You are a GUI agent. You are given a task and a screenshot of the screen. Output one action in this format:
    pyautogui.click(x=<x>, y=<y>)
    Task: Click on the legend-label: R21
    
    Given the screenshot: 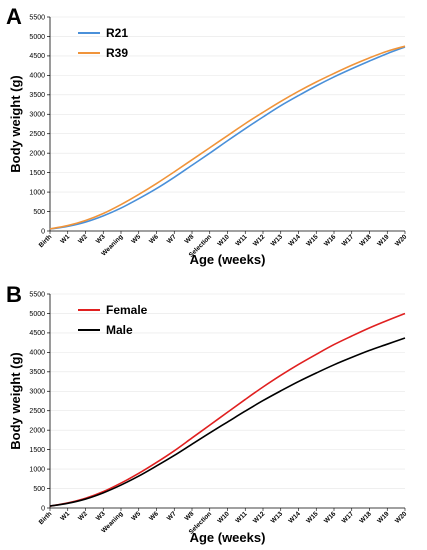 What is the action you would take?
    pyautogui.click(x=117, y=33)
    